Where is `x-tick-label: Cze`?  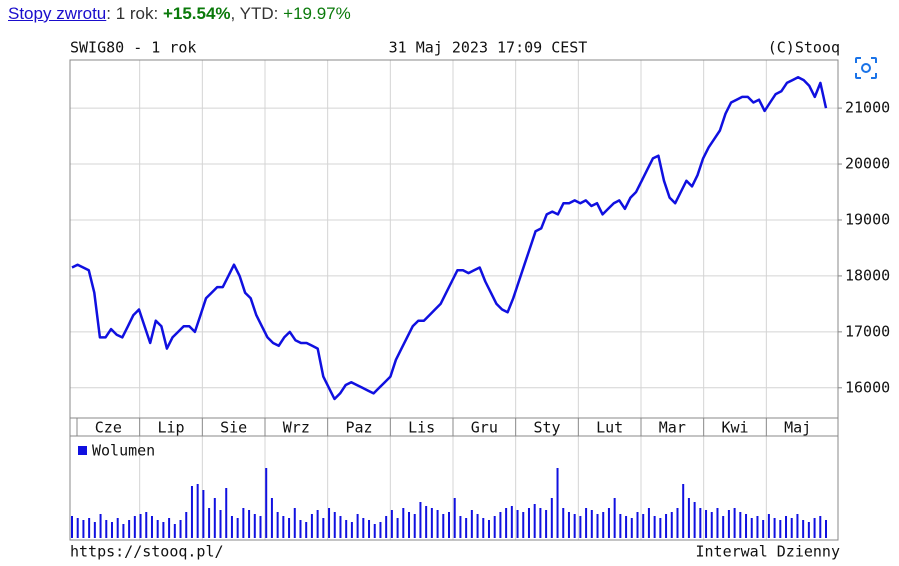 x-tick-label: Cze is located at coordinates (108, 428).